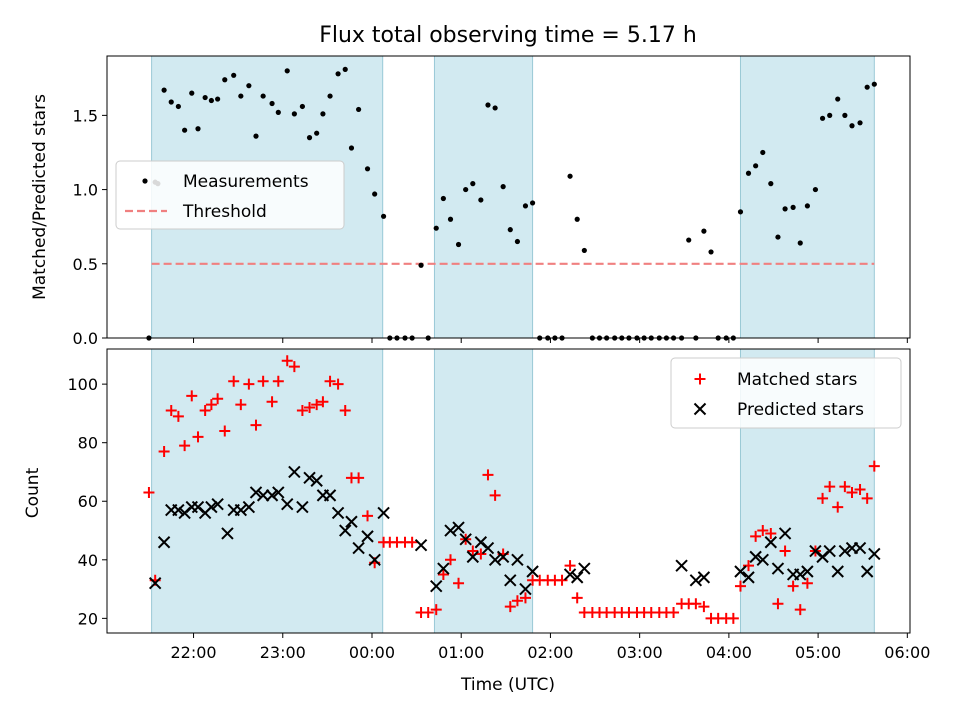 This screenshot has height=720, width=960. Describe the element at coordinates (700, 379) in the screenshot. I see `legend-marker-matched` at that location.